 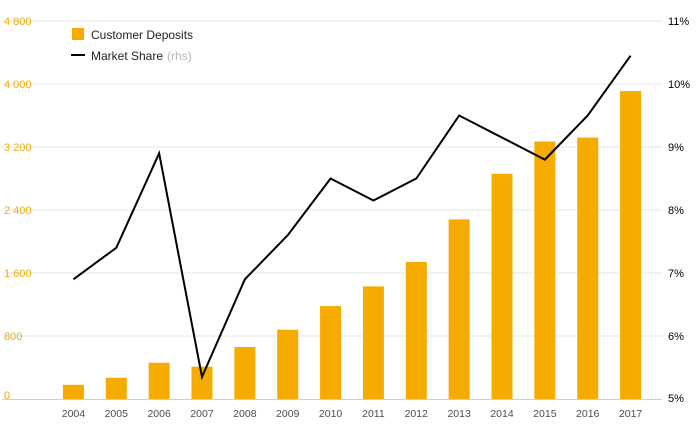 I want to click on y-right-tick-label: 11%, so click(x=678, y=22).